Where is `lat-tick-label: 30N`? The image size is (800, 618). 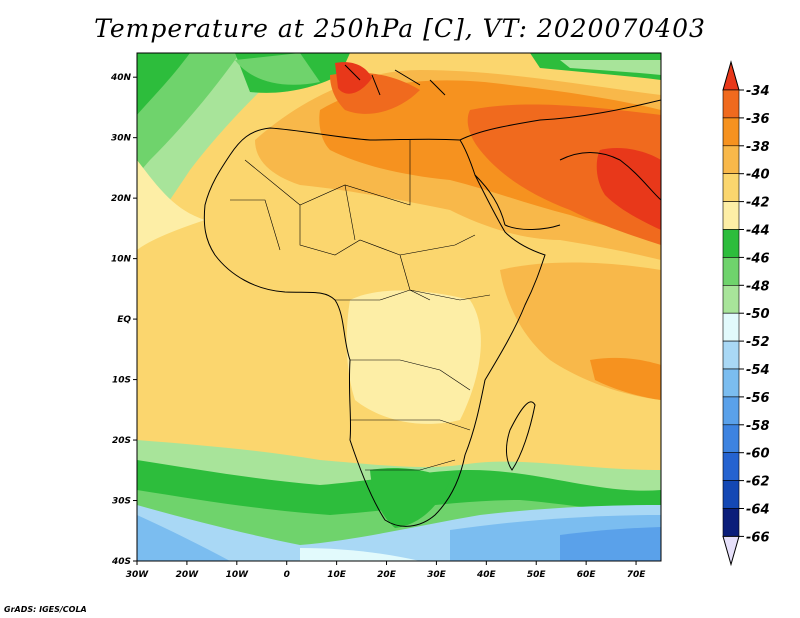
lat-tick-label: 30N is located at coordinates (121, 139).